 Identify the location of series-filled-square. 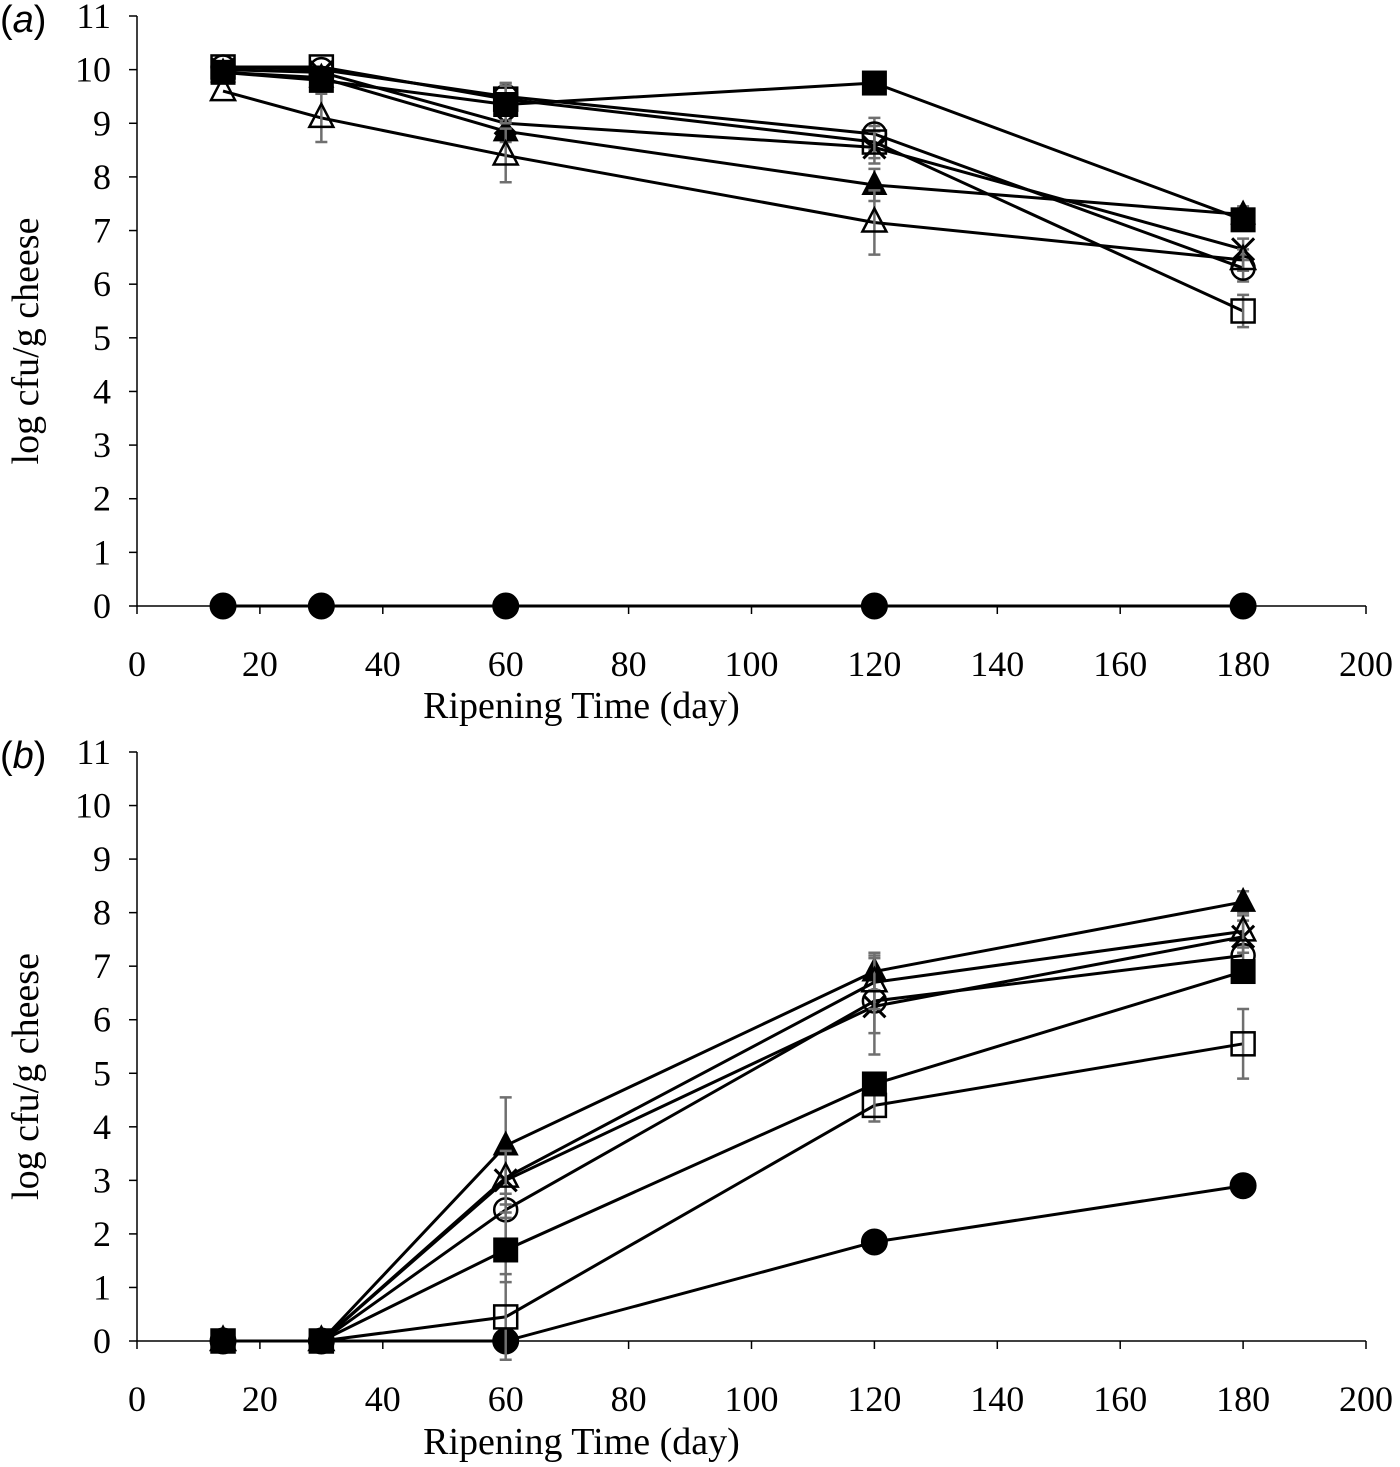
(733, 146).